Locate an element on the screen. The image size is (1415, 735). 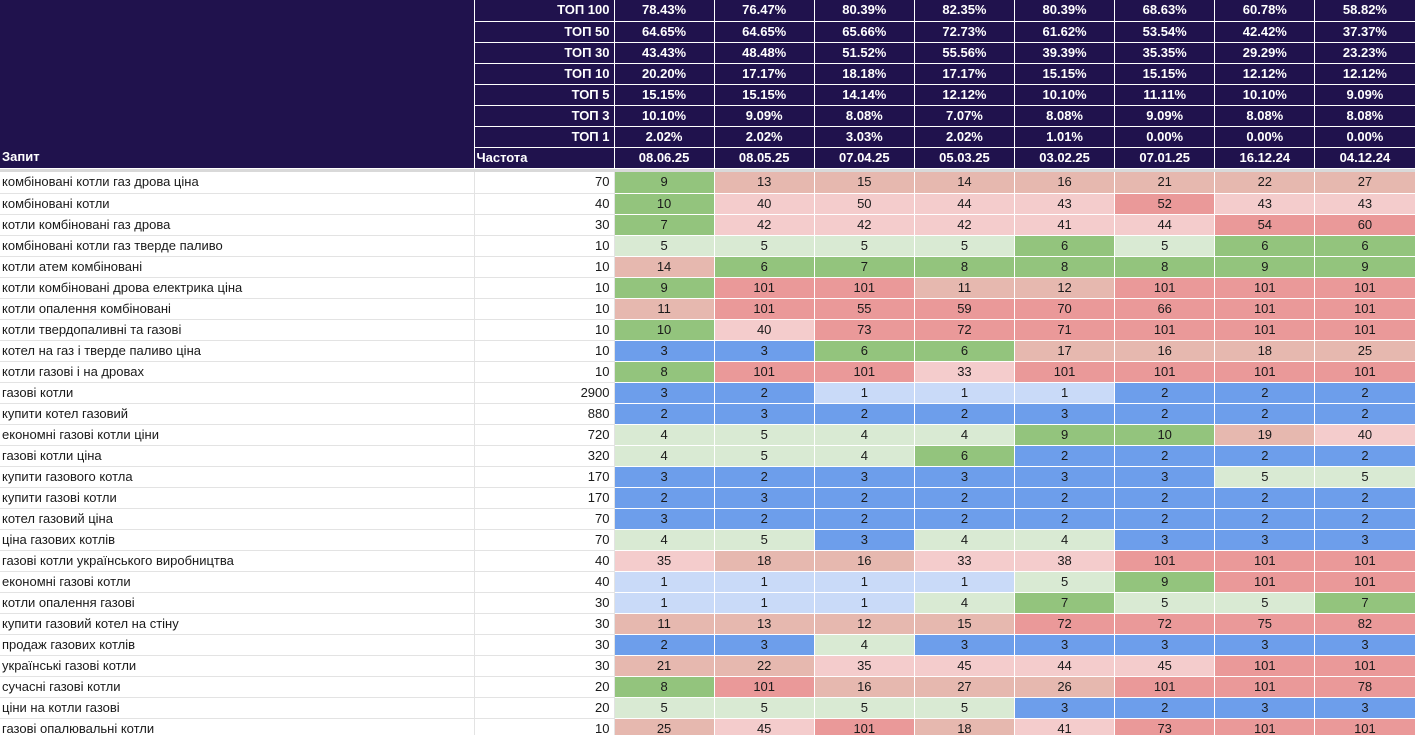
query-cell: котел газовий ціна is located at coordinates (237, 519).